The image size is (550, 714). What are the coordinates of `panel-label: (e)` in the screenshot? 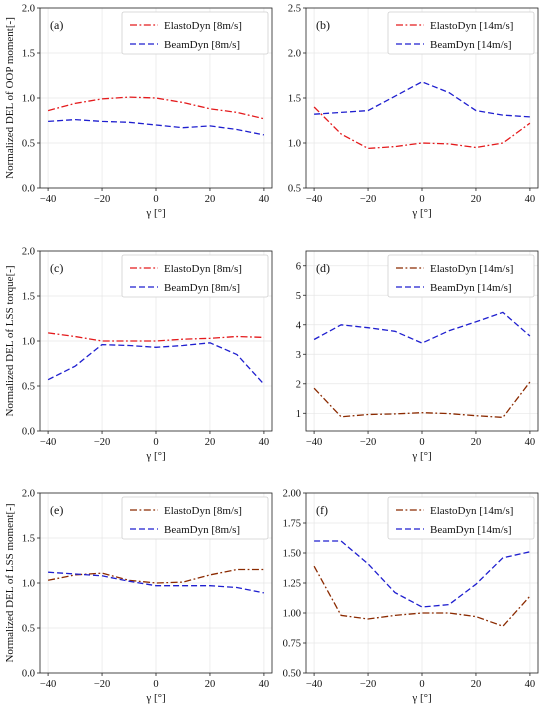 It's located at (56, 510).